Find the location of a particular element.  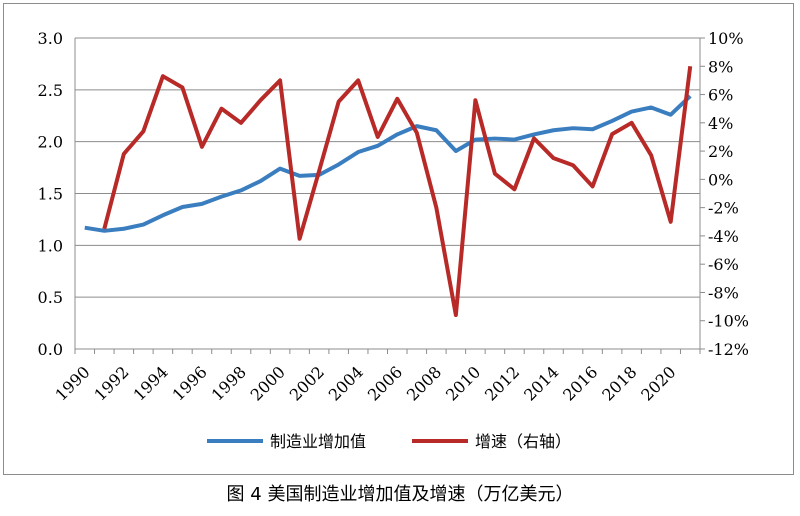

right-tick-label: 4% is located at coordinates (720, 123).